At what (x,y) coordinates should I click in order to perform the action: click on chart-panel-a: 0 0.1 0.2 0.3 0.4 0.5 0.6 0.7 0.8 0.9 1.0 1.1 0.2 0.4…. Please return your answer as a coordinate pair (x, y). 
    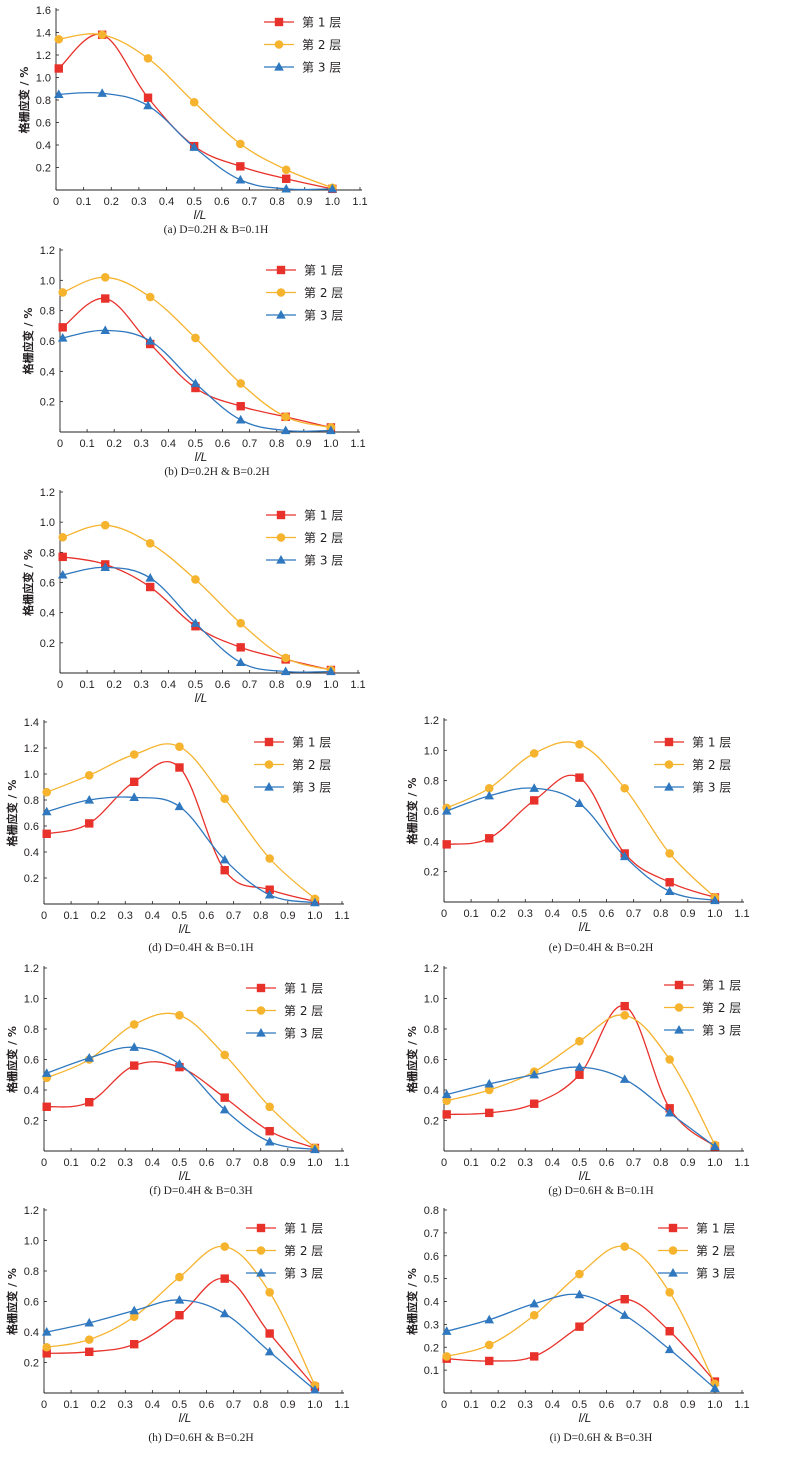
    Looking at the image, I should click on (195, 121).